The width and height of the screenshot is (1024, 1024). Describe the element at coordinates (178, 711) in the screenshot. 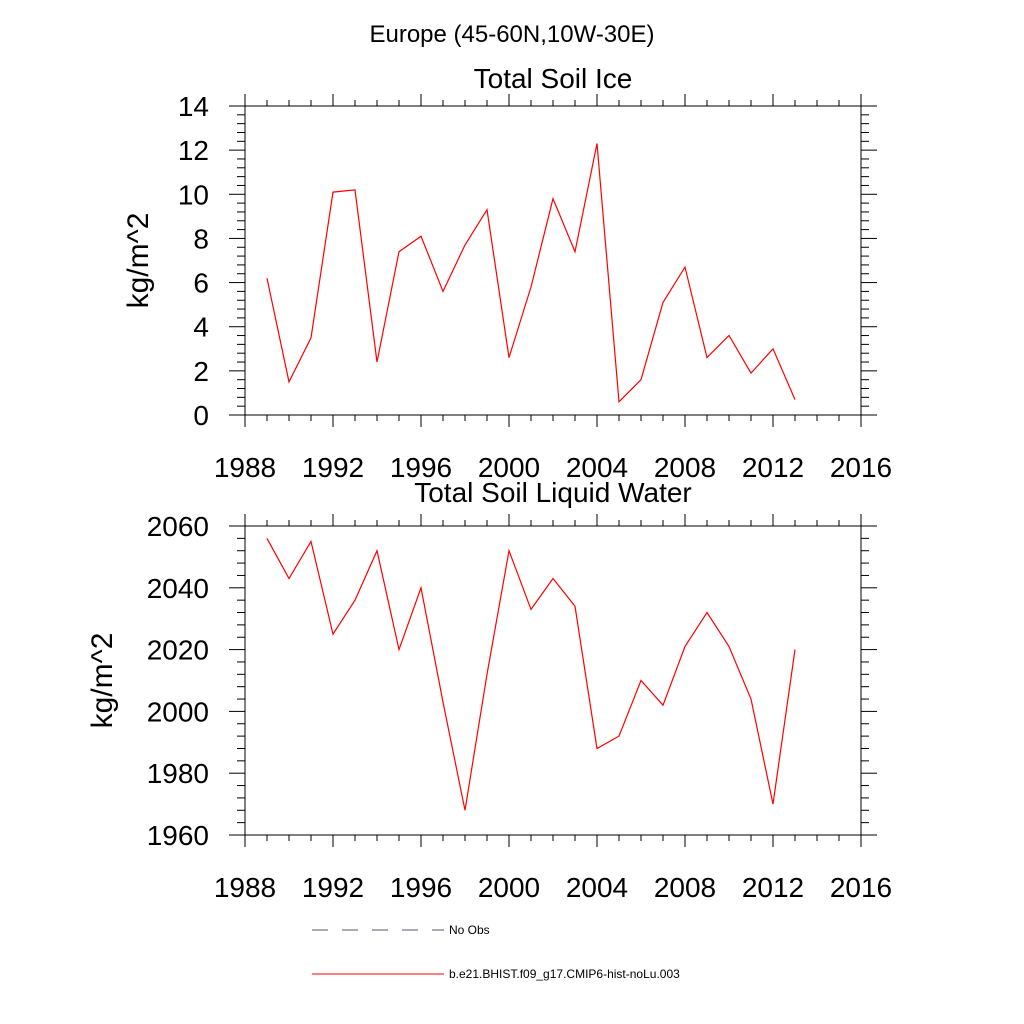

I see `y-tick-label: 2000` at that location.